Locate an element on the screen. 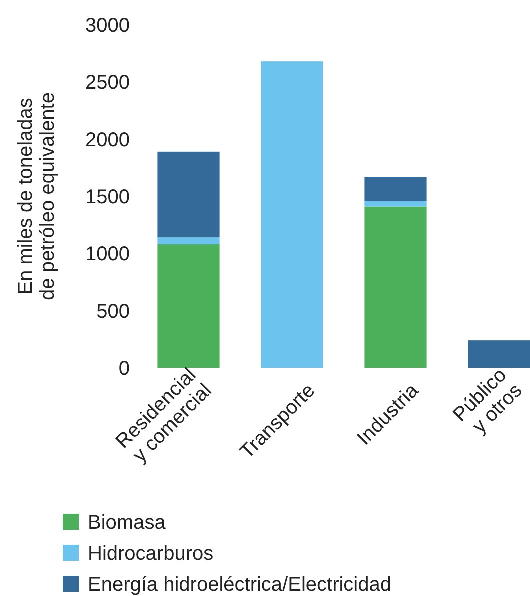  y-tick-label: 500 is located at coordinates (113, 311).